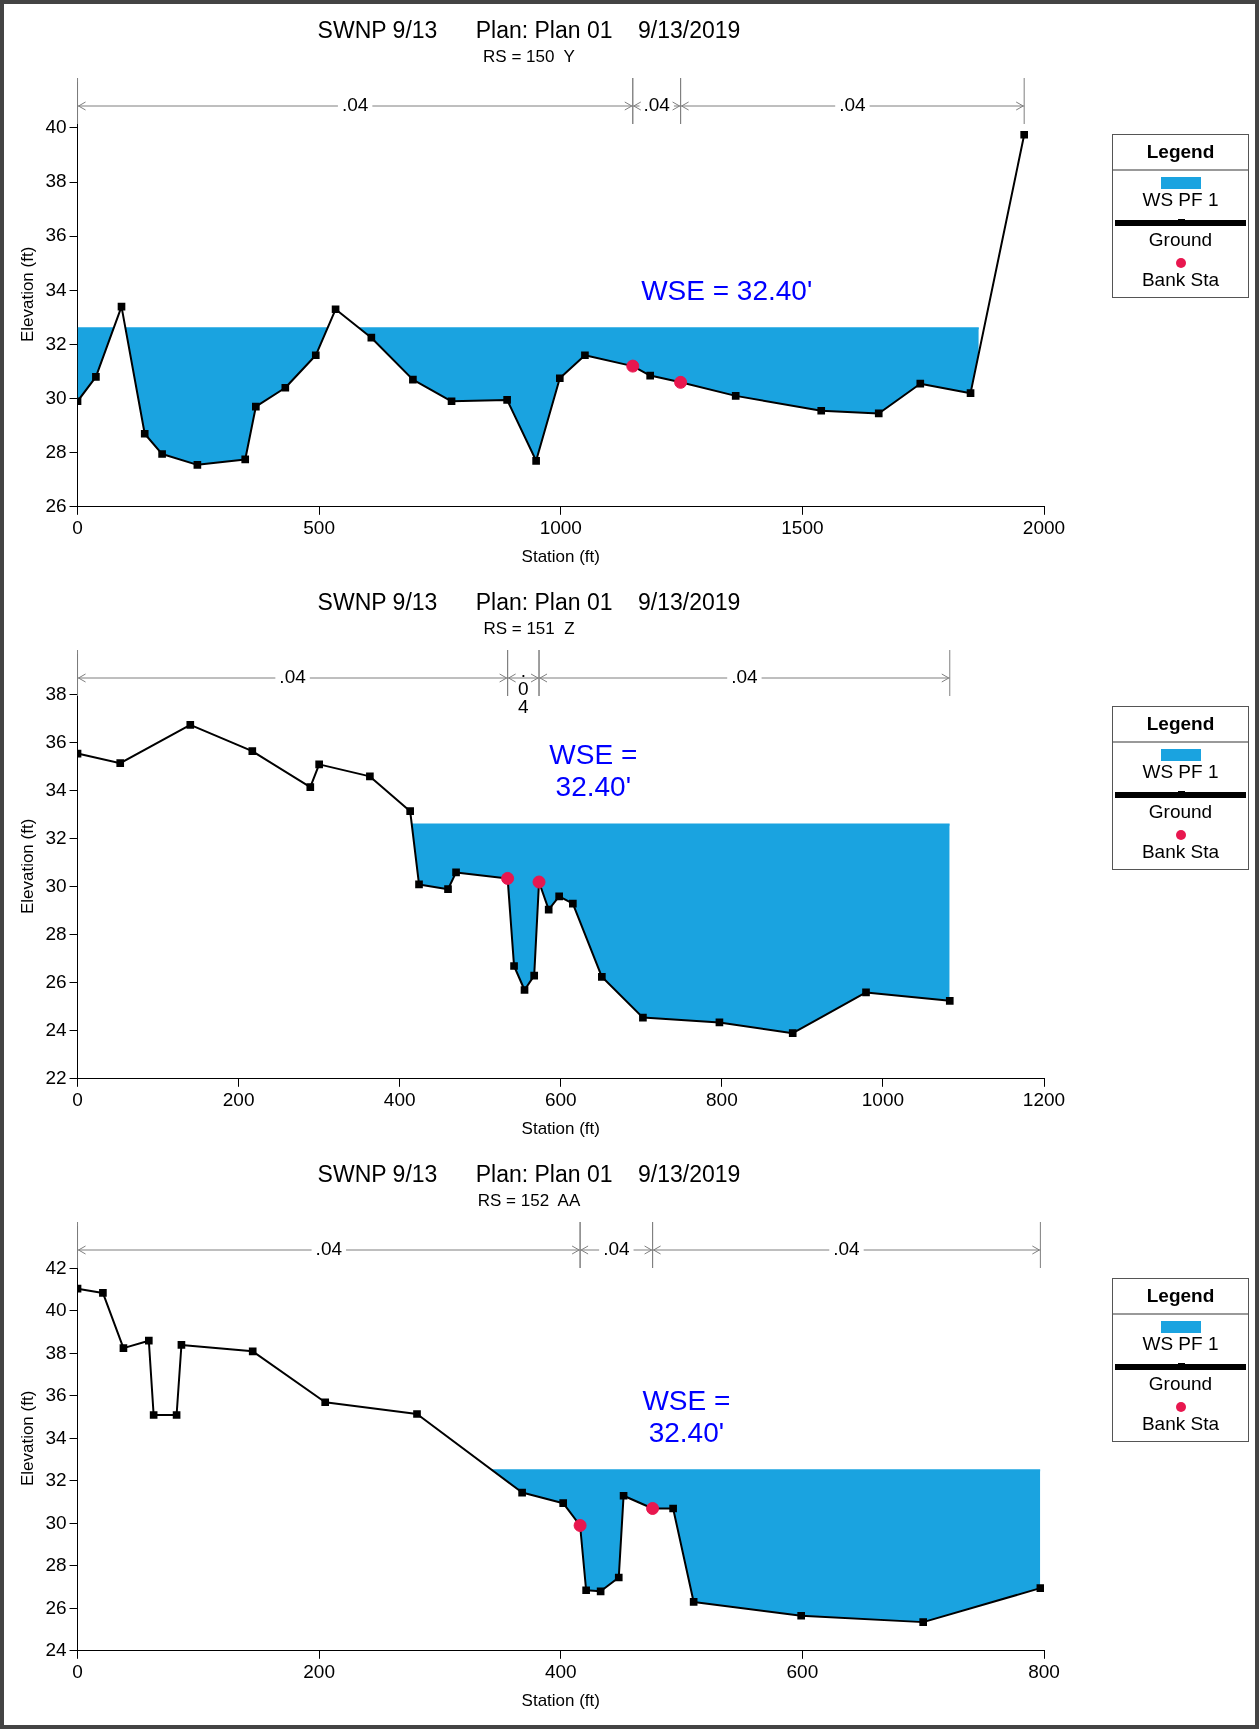  I want to click on y-tick-label: 36, so click(56, 1395).